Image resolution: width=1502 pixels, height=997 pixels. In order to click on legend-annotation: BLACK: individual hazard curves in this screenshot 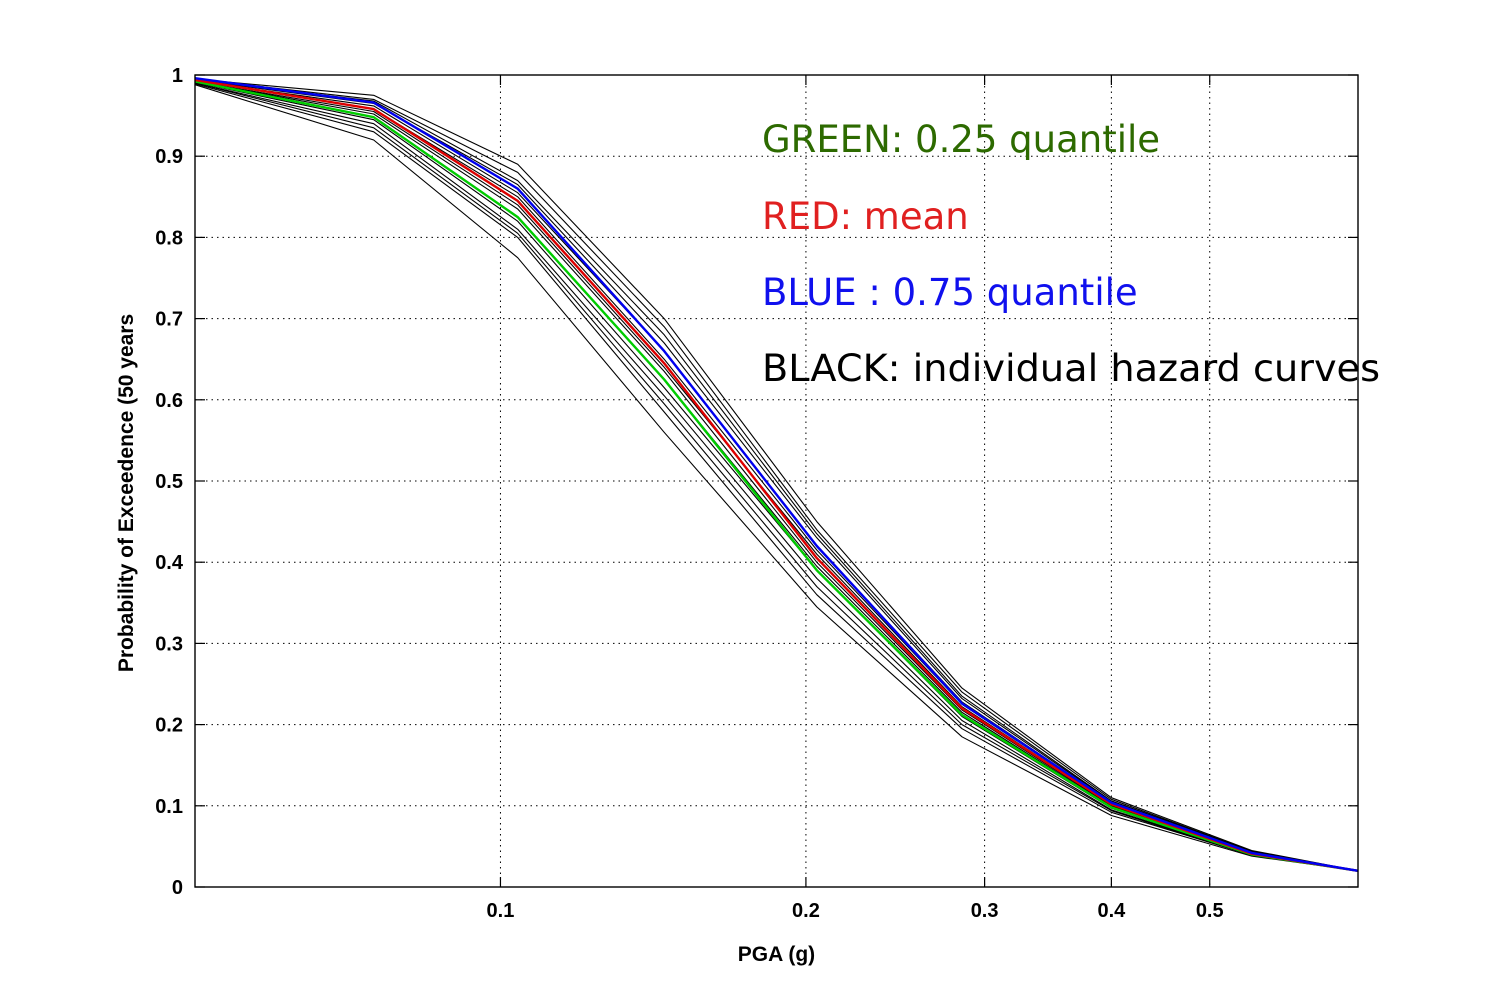, I will do `click(1071, 368)`.